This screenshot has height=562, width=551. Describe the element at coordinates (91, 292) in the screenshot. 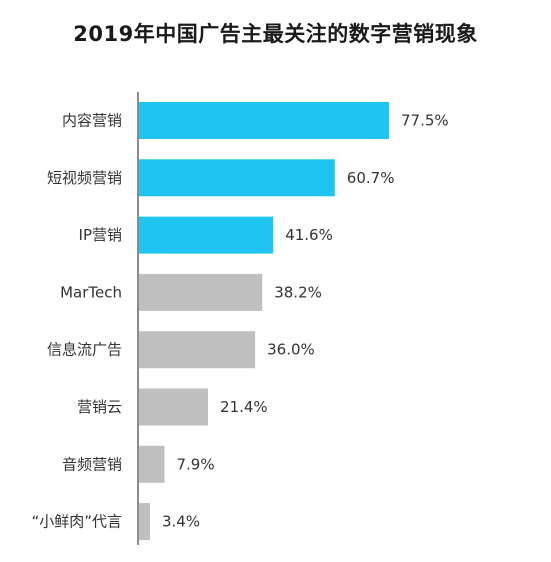

I see `category-label: MarTech` at that location.